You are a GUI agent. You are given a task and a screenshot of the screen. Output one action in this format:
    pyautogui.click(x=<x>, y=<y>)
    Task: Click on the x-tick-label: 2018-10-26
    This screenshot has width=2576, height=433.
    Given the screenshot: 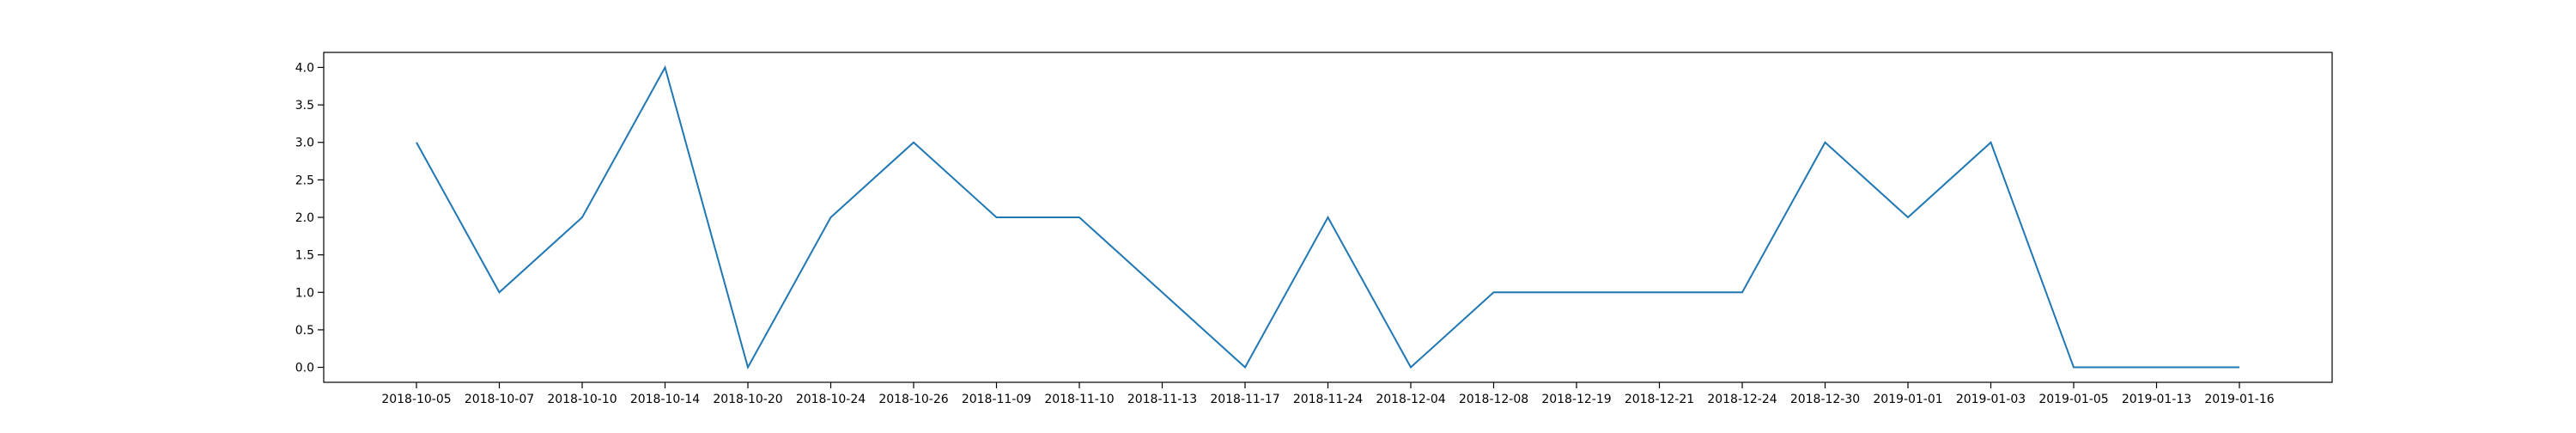 What is the action you would take?
    pyautogui.click(x=913, y=399)
    